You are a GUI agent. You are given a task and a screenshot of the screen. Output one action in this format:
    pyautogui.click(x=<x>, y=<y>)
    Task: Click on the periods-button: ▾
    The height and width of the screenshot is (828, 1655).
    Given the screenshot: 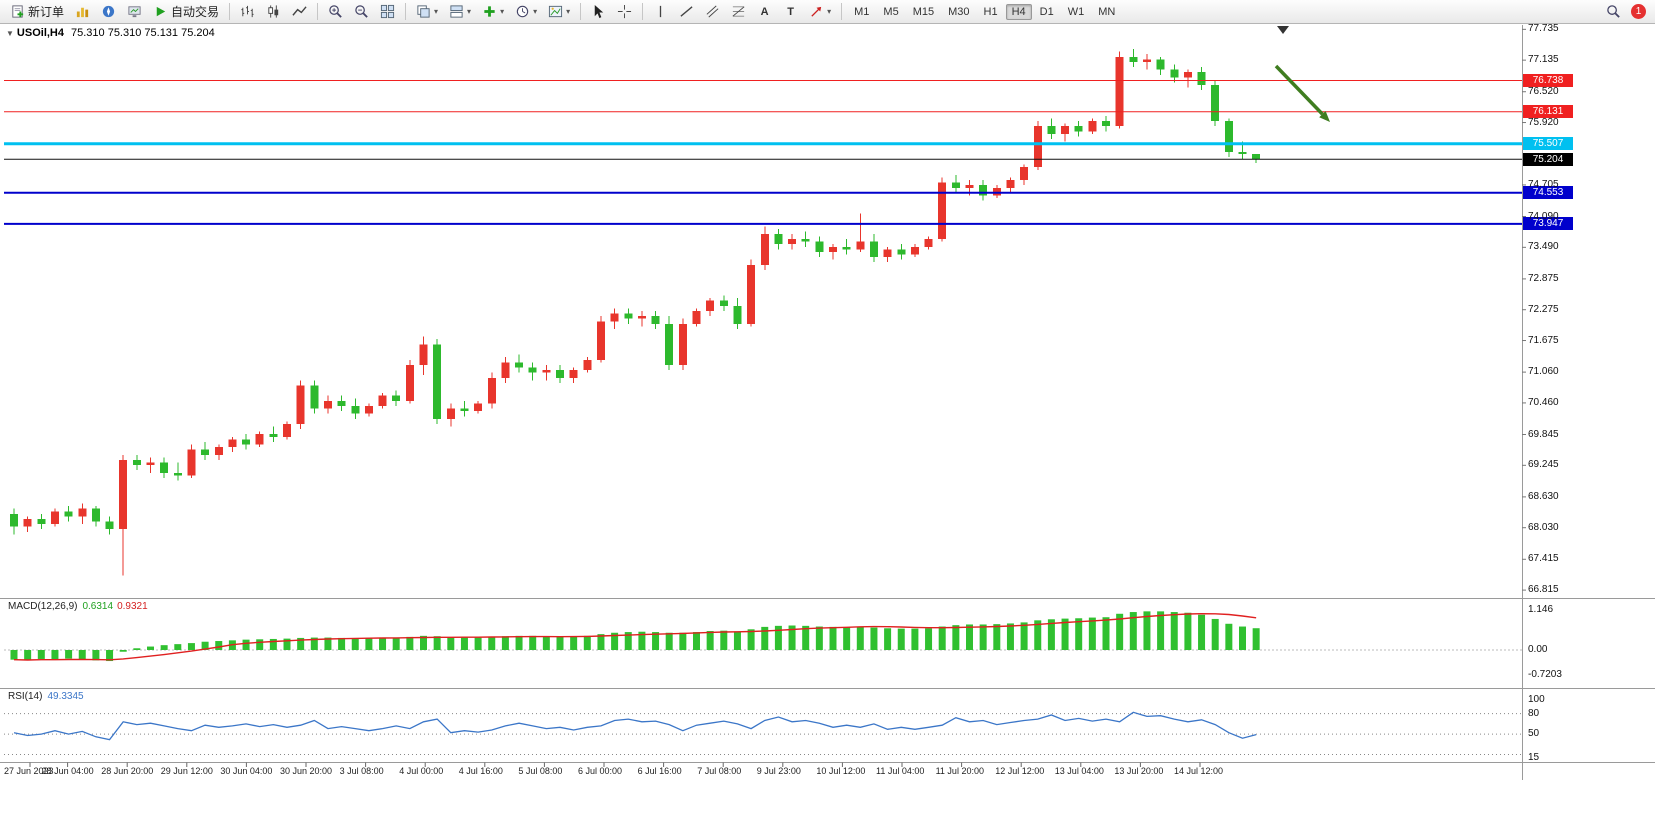 What is the action you would take?
    pyautogui.click(x=526, y=12)
    